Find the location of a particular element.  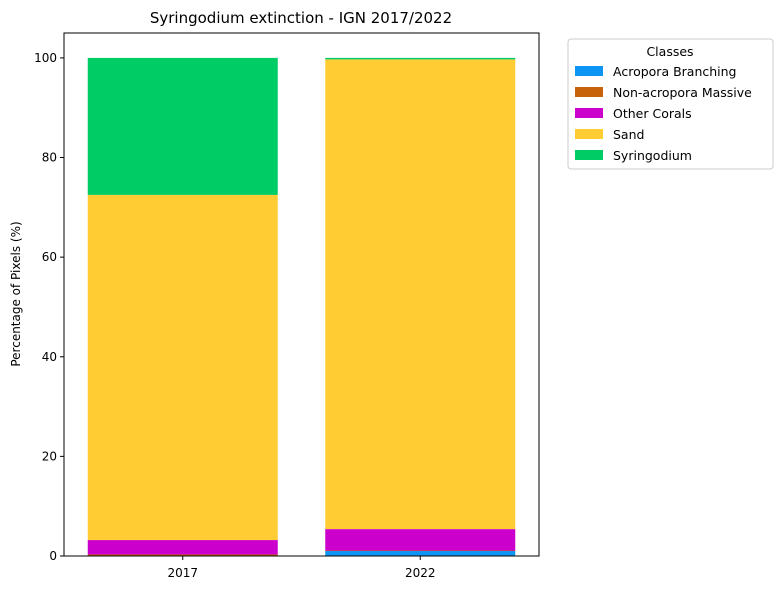

bar-segment-2022-syringodium is located at coordinates (420, 58).